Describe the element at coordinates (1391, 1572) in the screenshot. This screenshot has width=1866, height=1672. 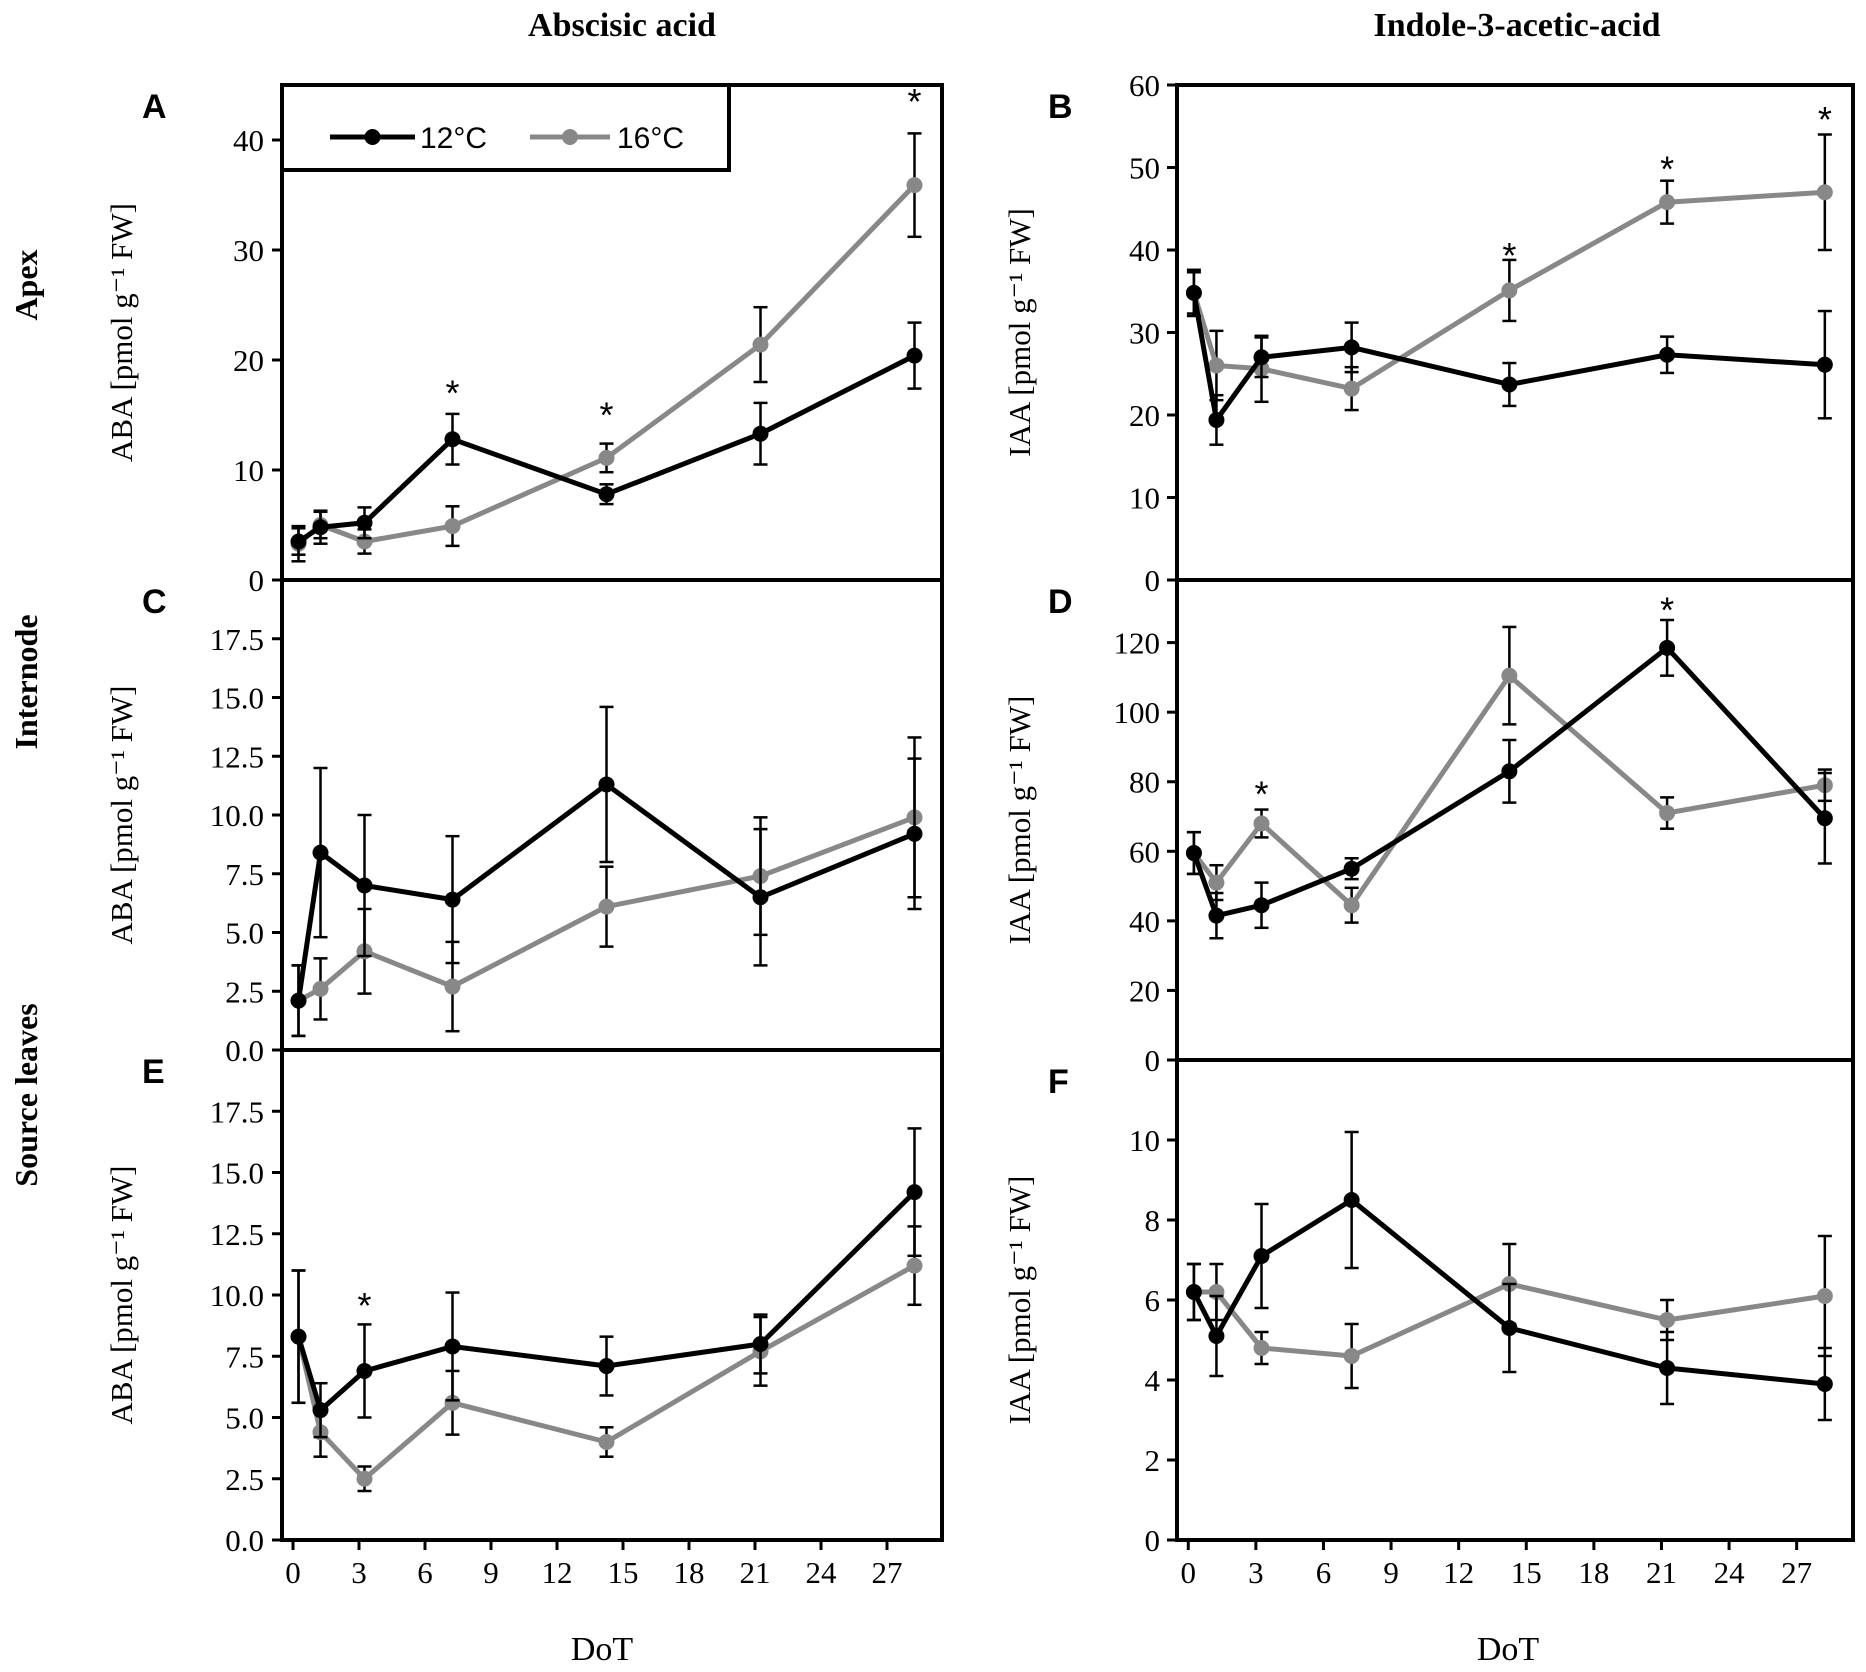
I see `x-tick-label: 9` at that location.